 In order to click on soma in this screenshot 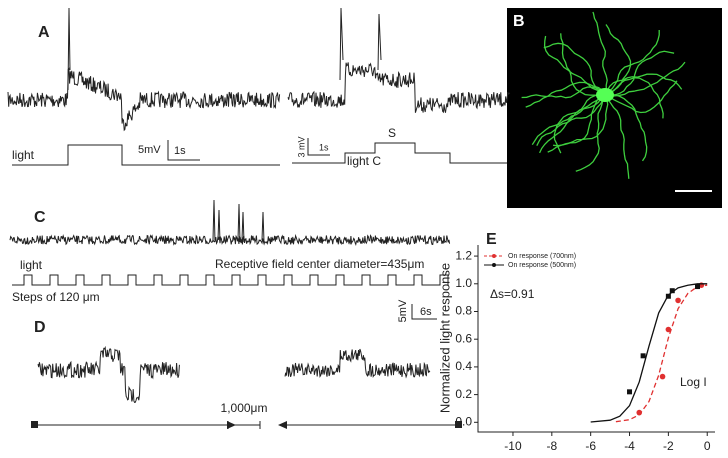, I will do `click(605, 95)`.